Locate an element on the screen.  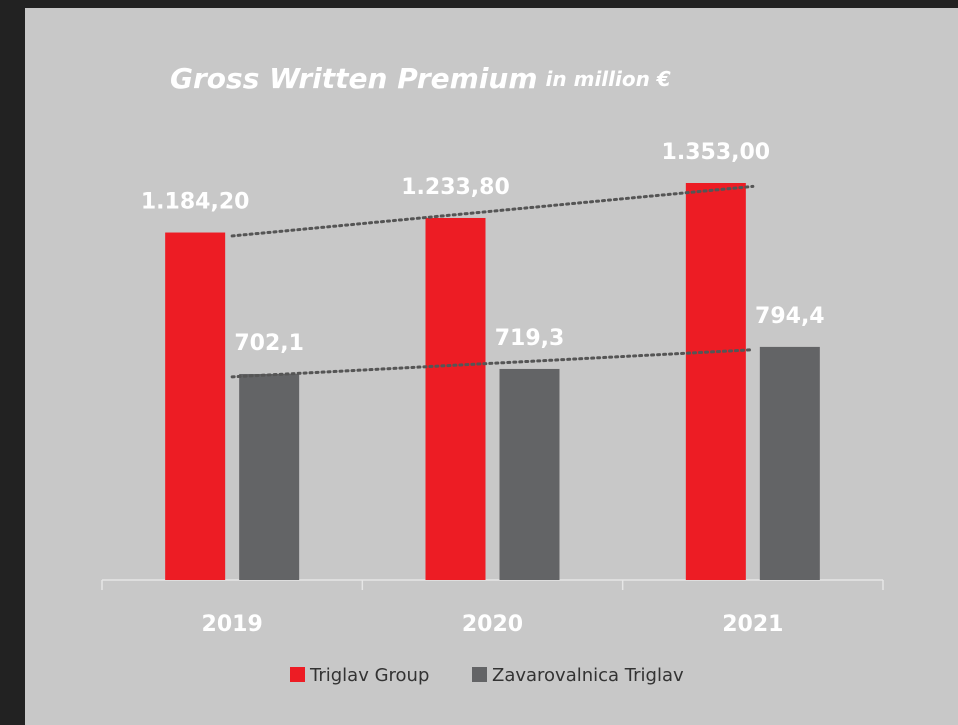
x-tick-label: 2021 is located at coordinates (752, 624).